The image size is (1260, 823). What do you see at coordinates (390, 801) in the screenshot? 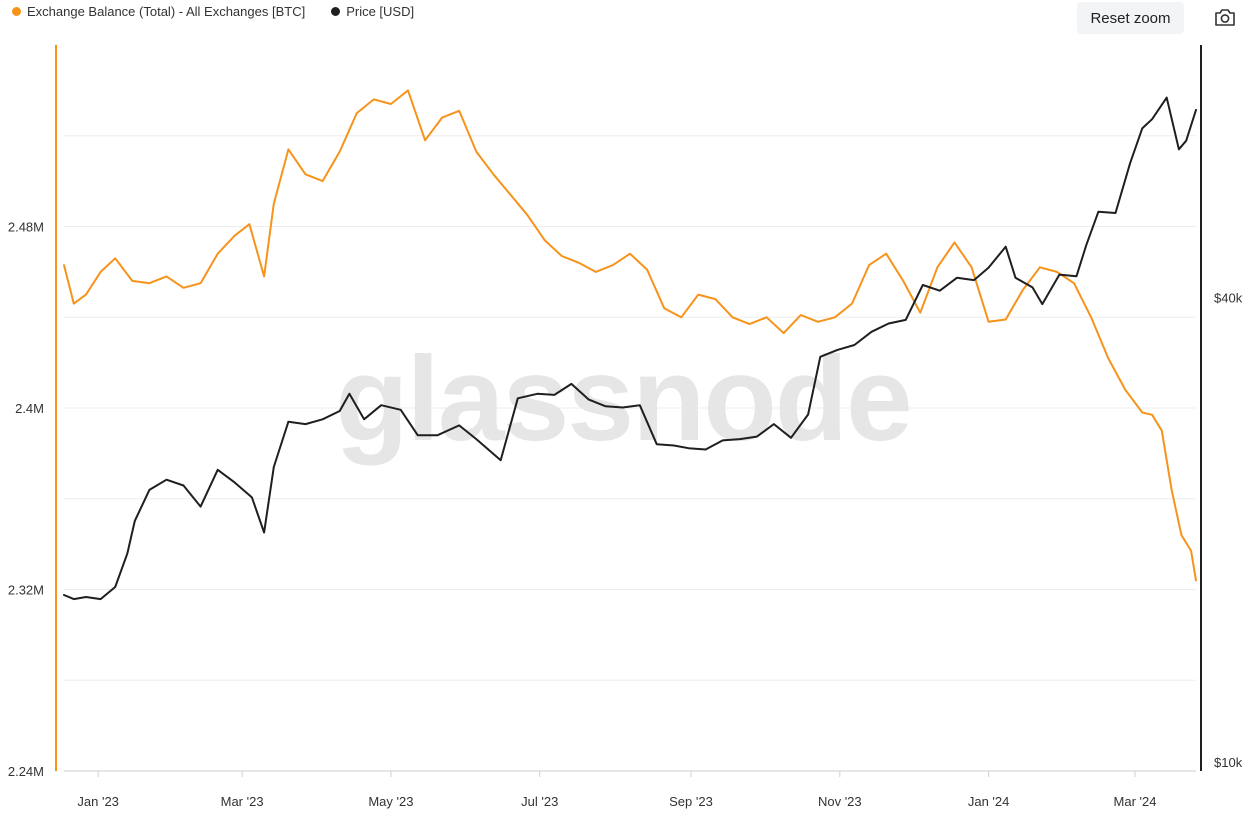
I see `x-tick-label: May '23` at bounding box center [390, 801].